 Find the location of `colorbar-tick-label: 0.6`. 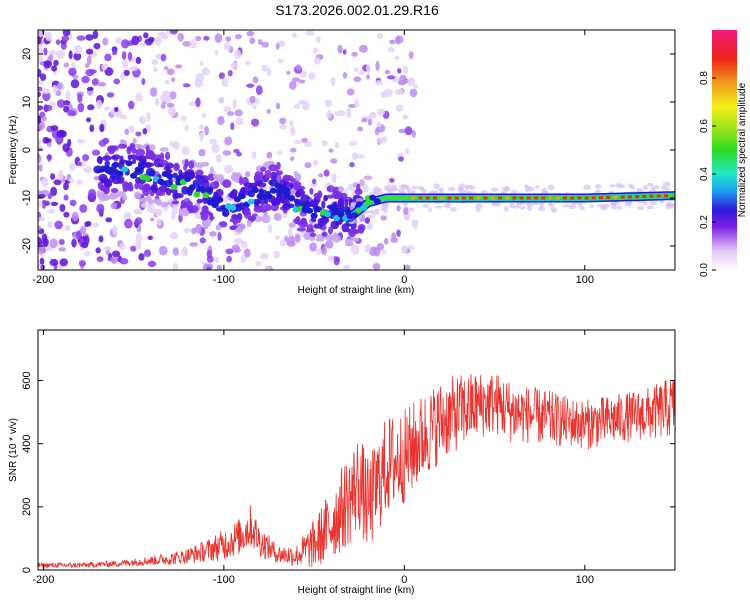

colorbar-tick-label: 0.6 is located at coordinates (704, 126).